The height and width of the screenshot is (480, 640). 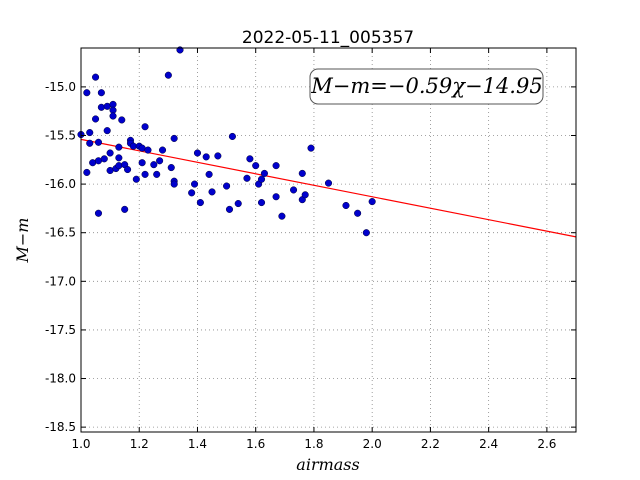 I want to click on x-tick-label: 1.4, so click(x=197, y=444).